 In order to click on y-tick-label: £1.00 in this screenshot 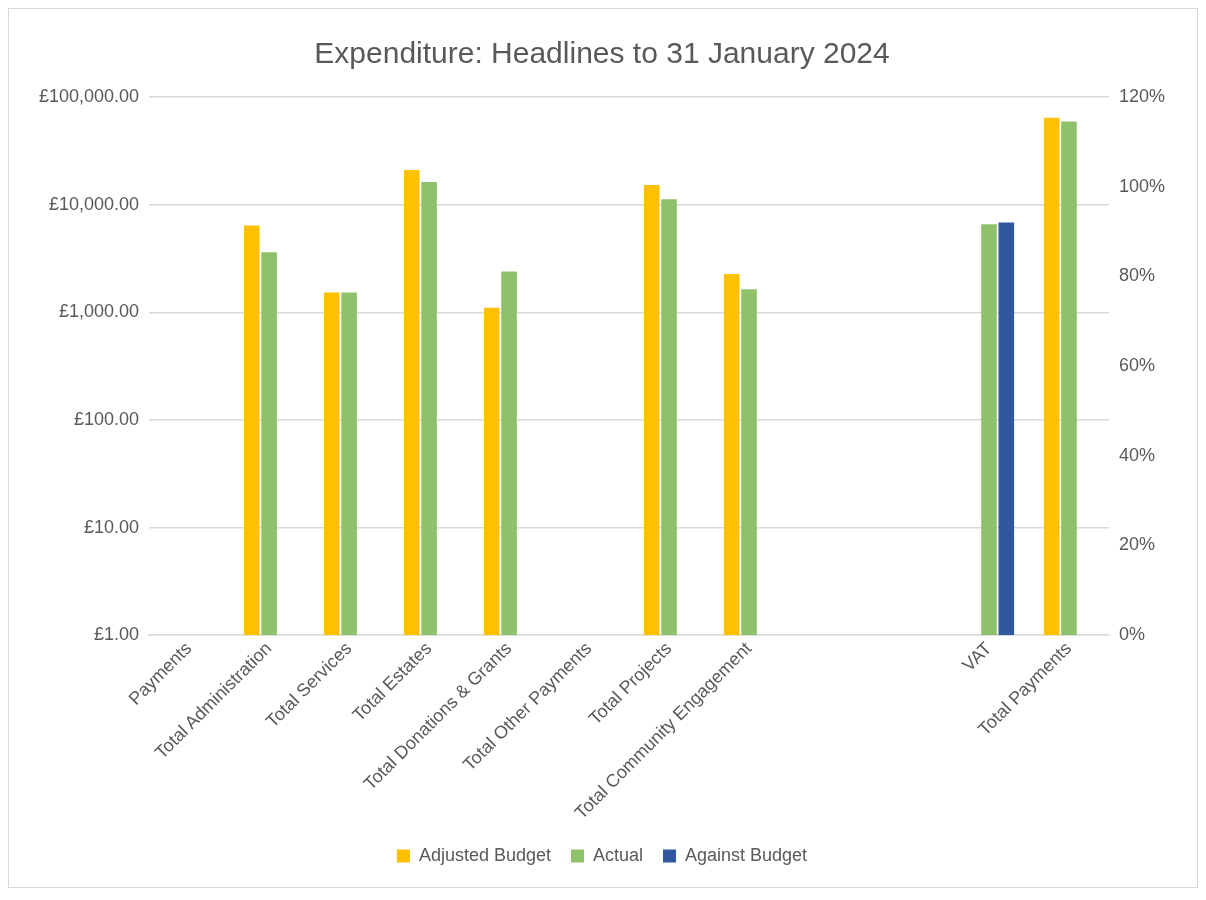, I will do `click(117, 634)`.